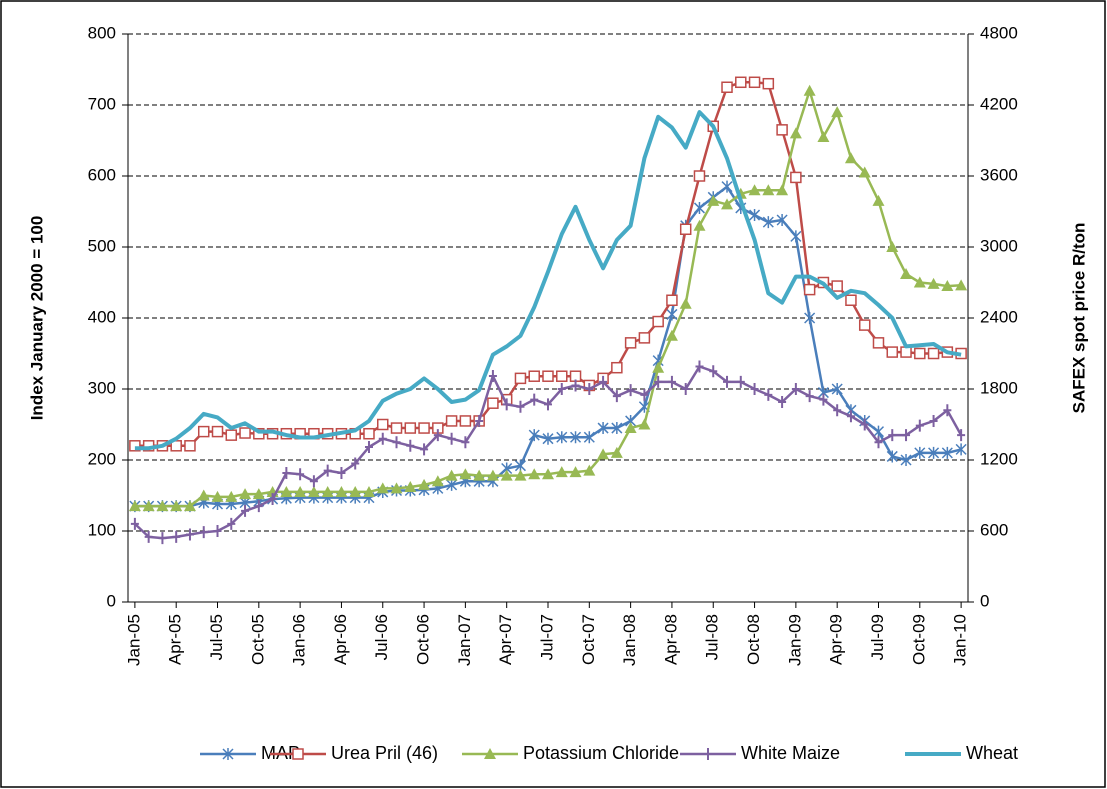 This screenshot has width=1107, height=789. Describe the element at coordinates (546, 637) in the screenshot. I see `x-tick-label: Jul-07` at that location.